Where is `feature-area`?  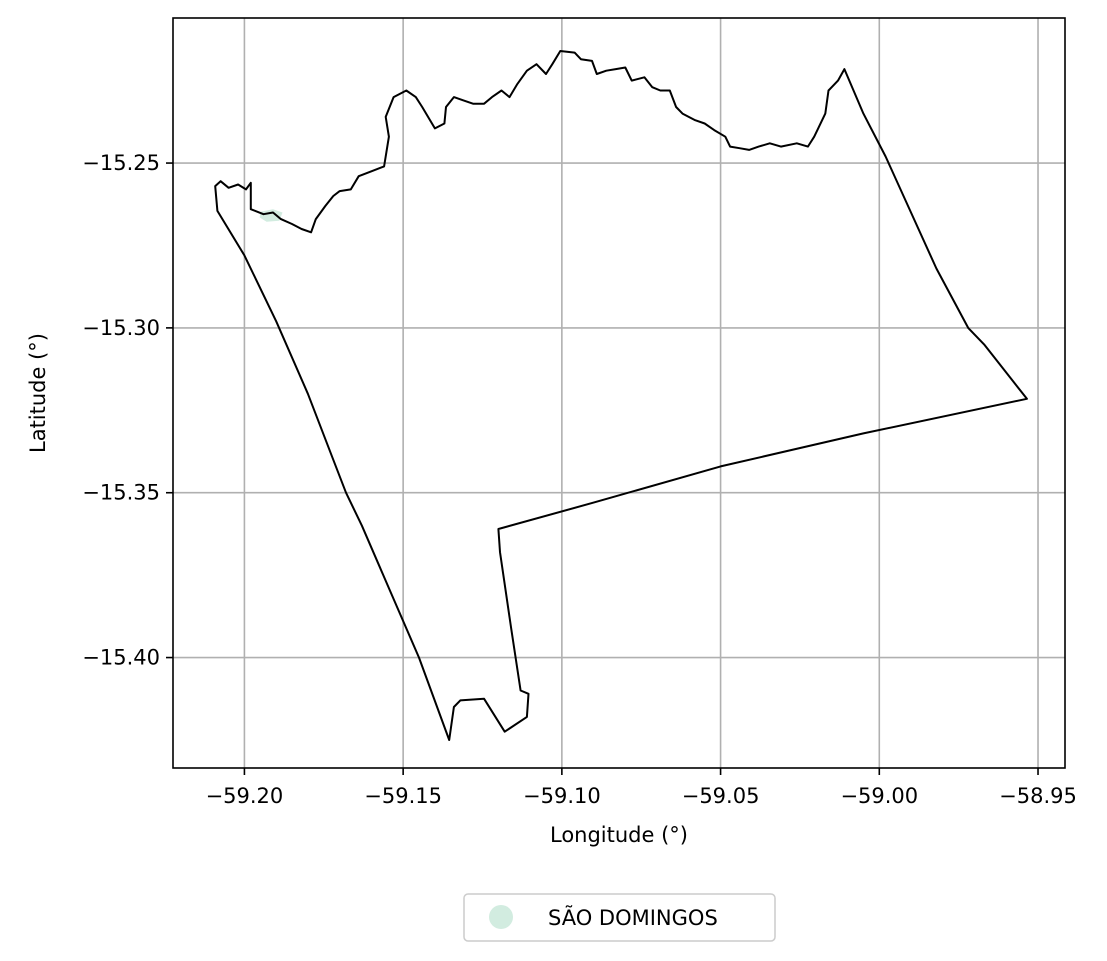 feature-area is located at coordinates (271, 215).